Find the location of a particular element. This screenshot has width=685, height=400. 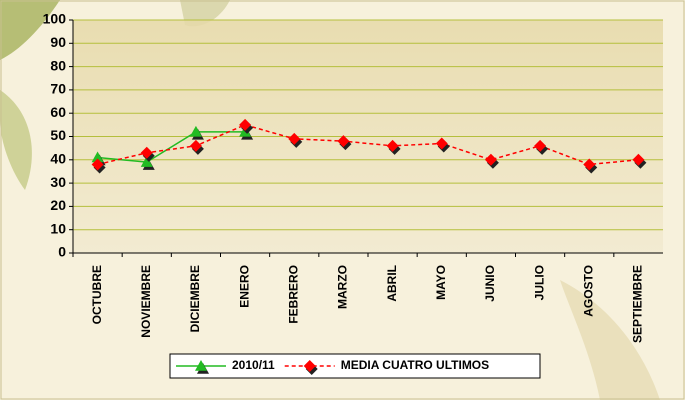

x-tick-label: OCTUBRE is located at coordinates (97, 294).